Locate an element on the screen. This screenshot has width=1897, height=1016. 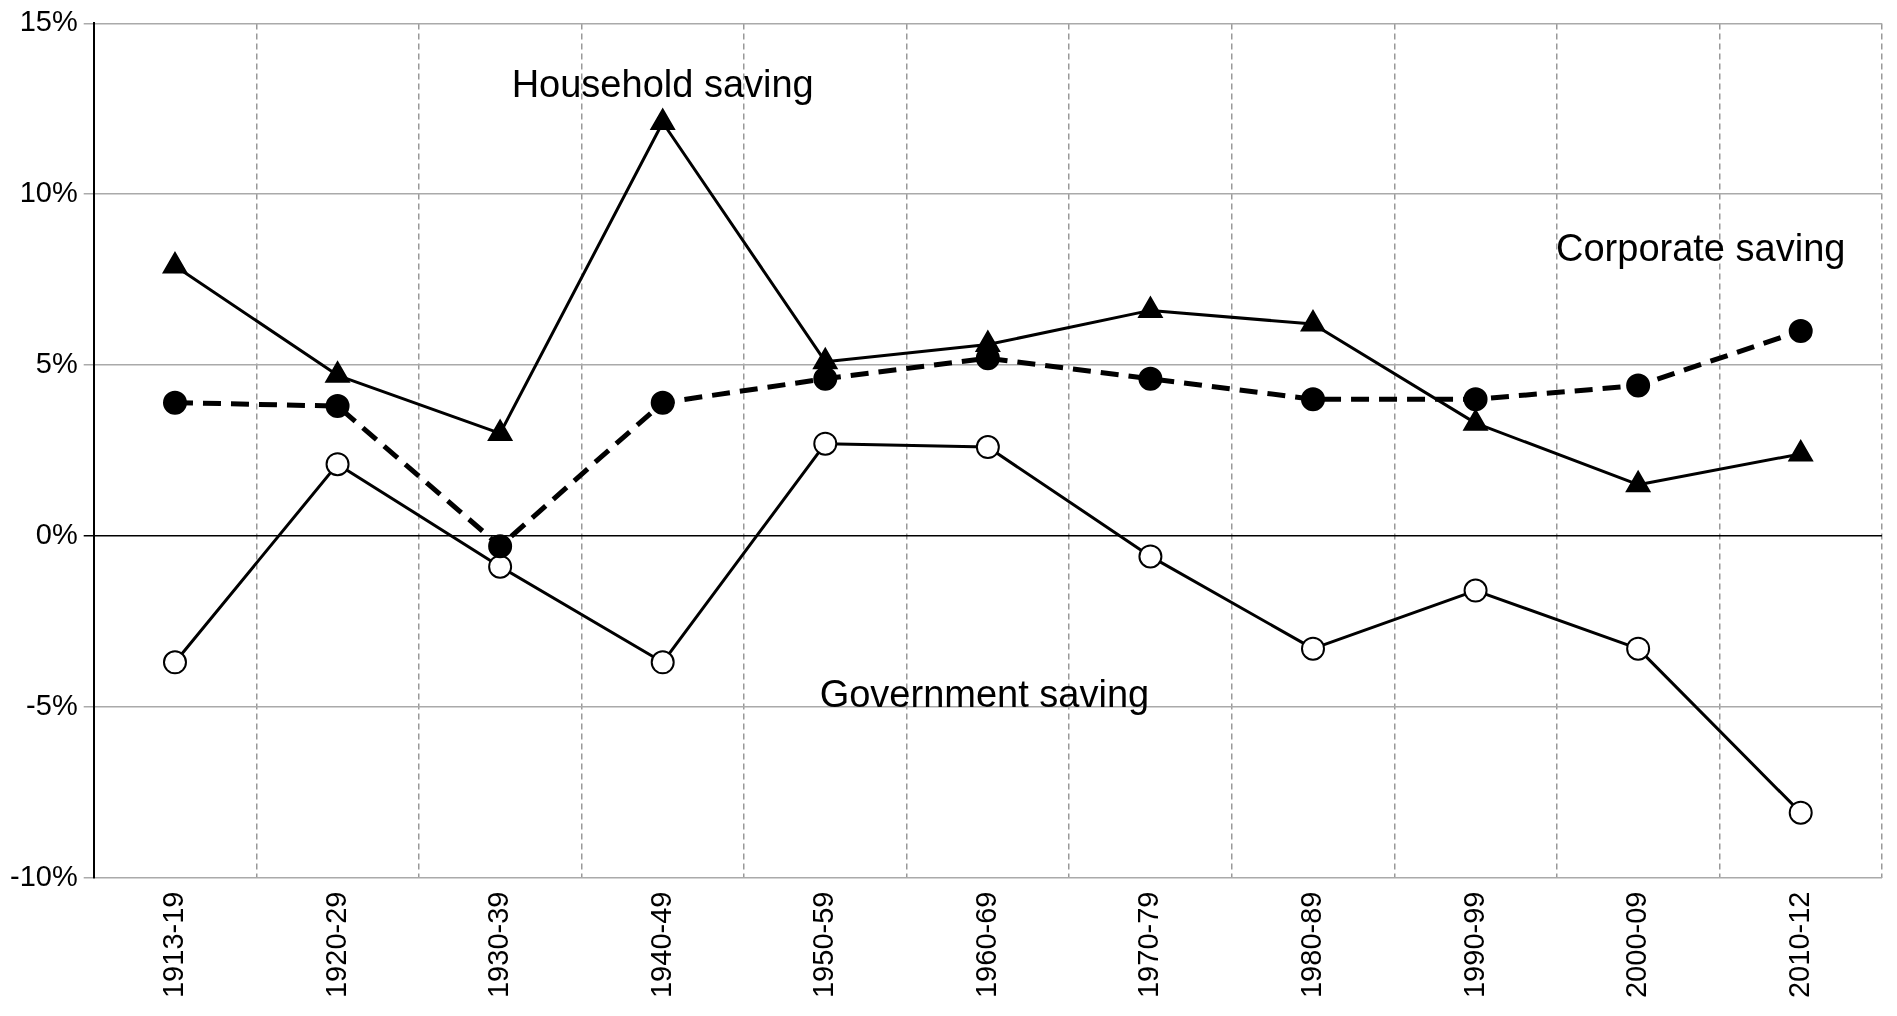
x-tick-label: 1940-49 is located at coordinates (660, 945).